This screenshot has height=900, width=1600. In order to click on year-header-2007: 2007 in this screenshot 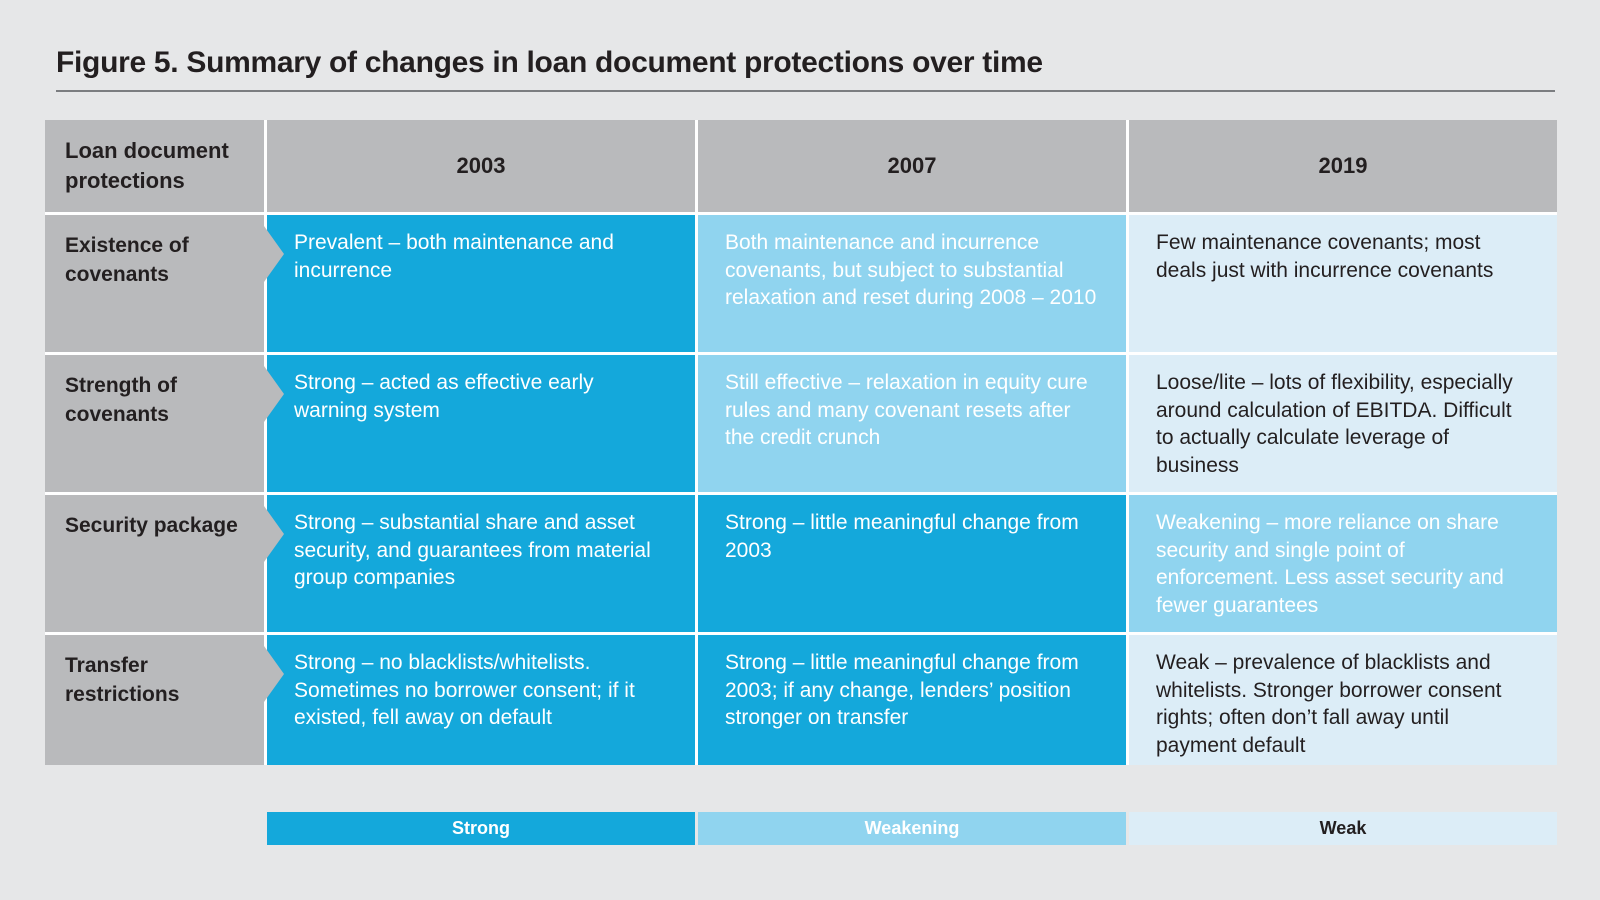, I will do `click(912, 166)`.